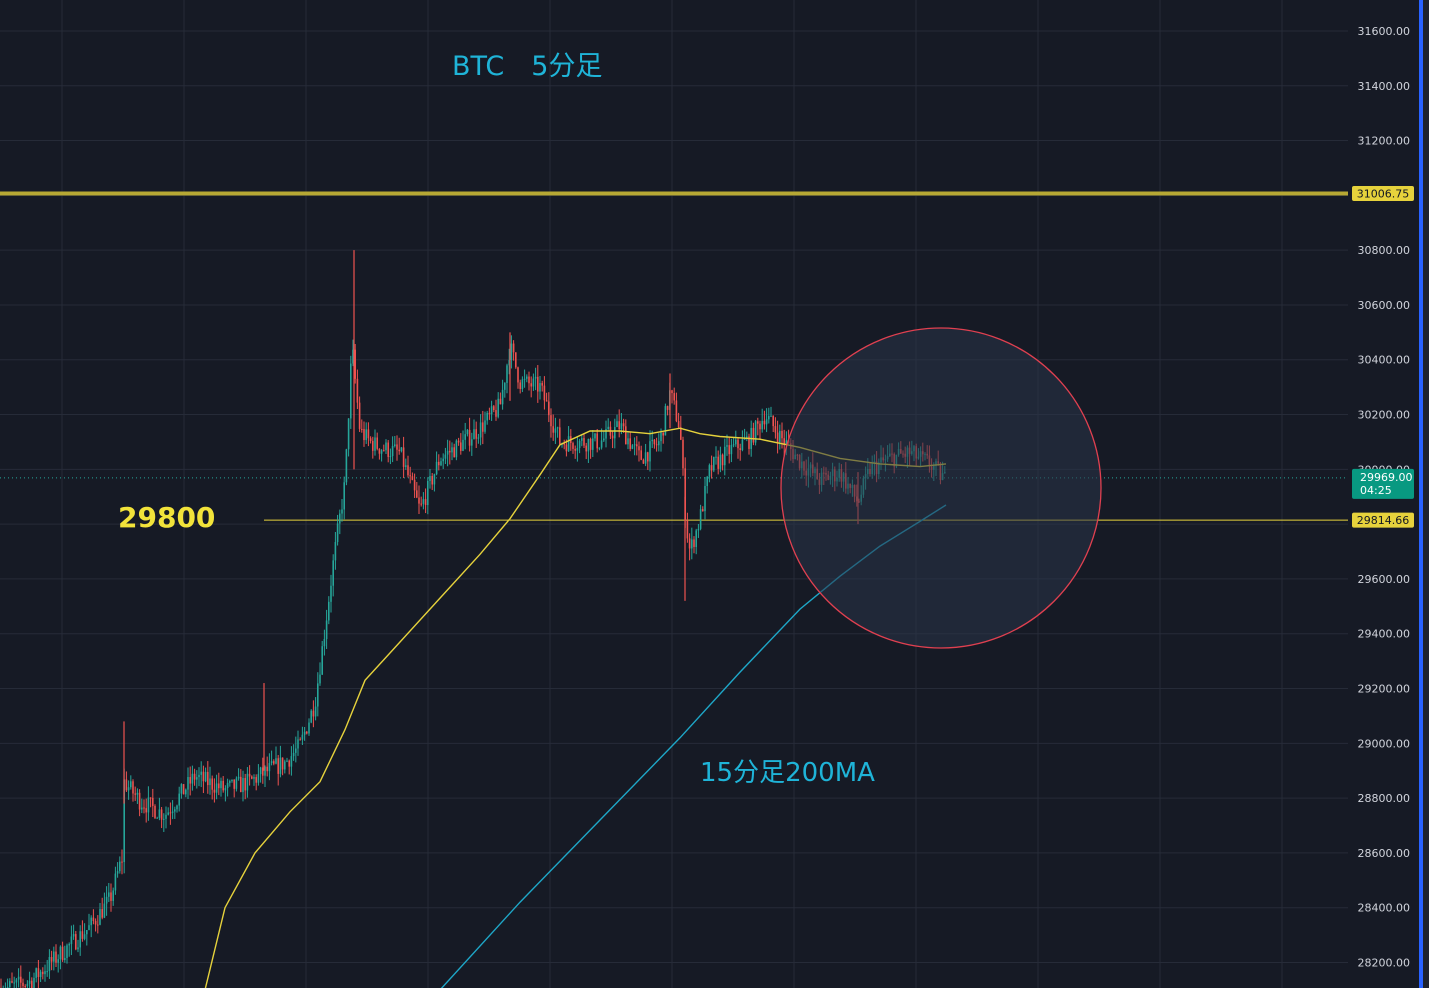  Describe the element at coordinates (1384, 853) in the screenshot. I see `price-tick-label: 28600.00` at that location.